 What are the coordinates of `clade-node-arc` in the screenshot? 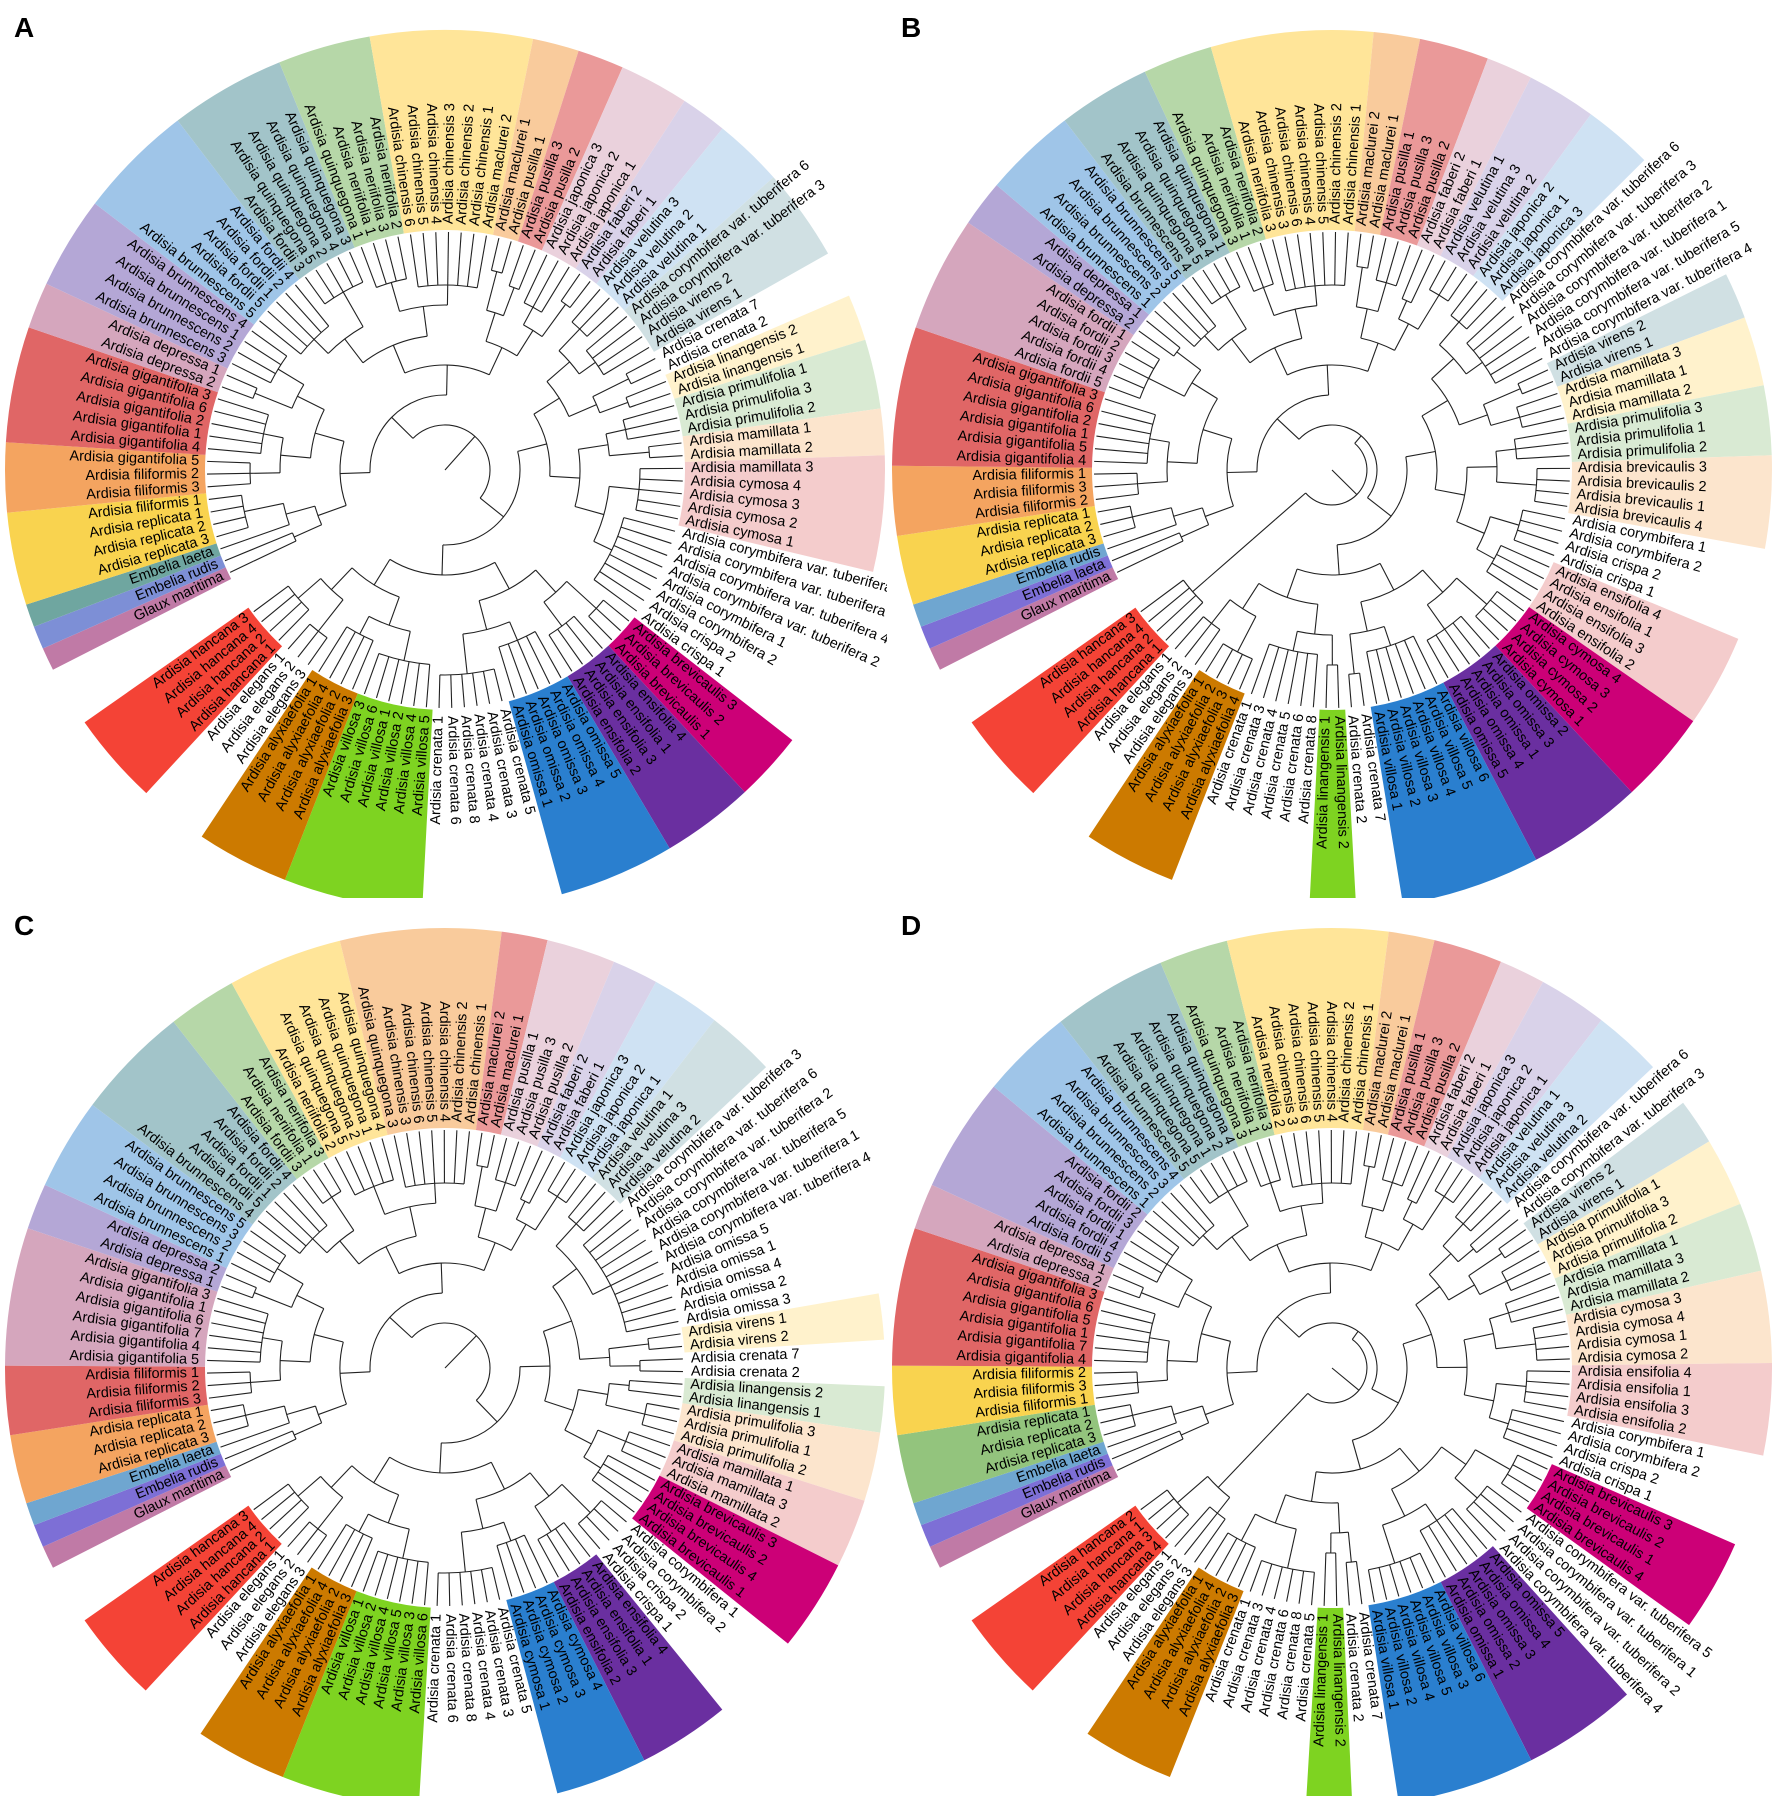 It's located at (264, 434).